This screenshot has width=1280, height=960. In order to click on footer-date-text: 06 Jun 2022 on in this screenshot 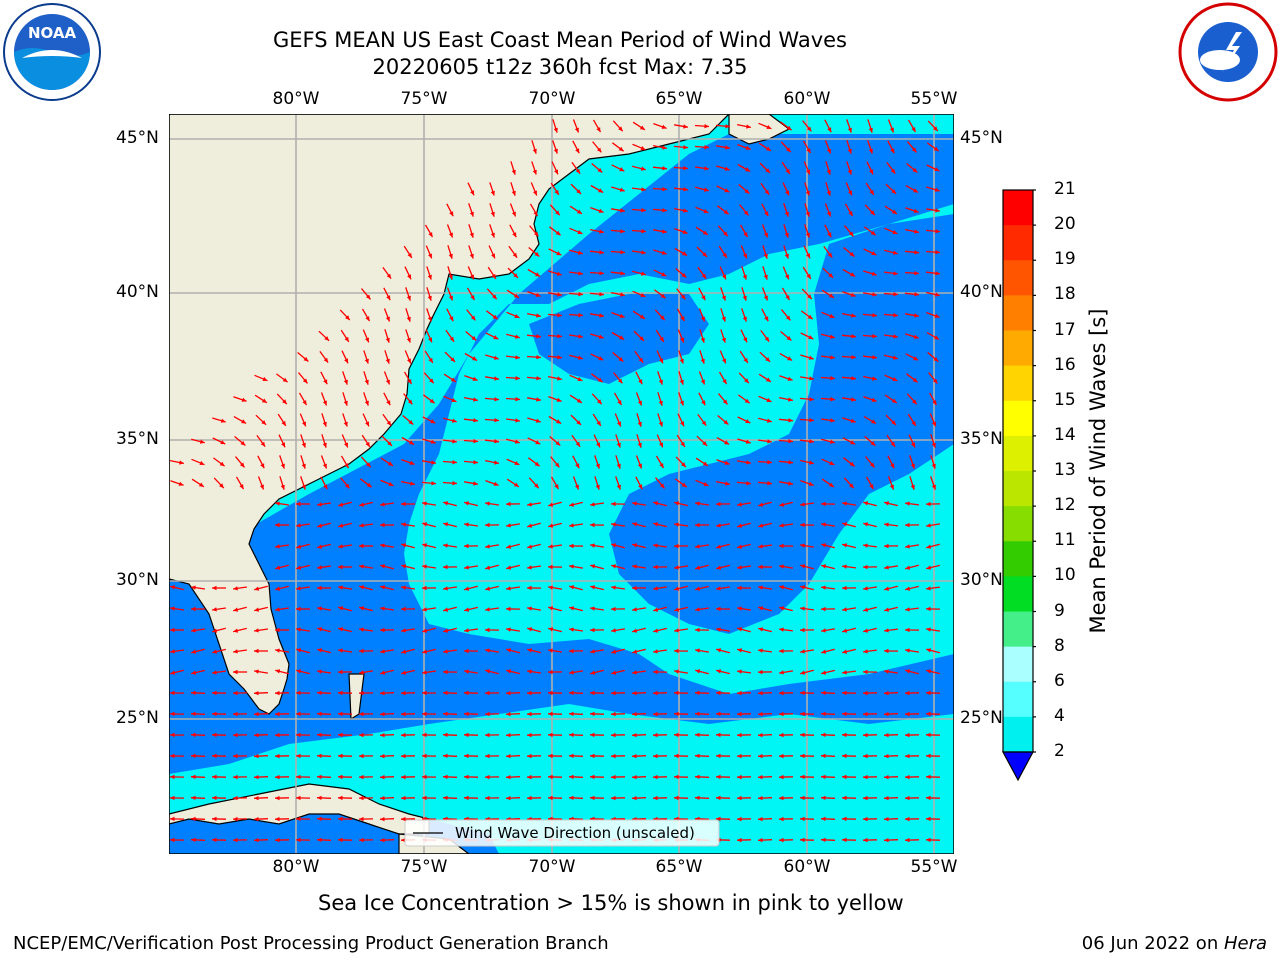, I will do `click(1152, 943)`.